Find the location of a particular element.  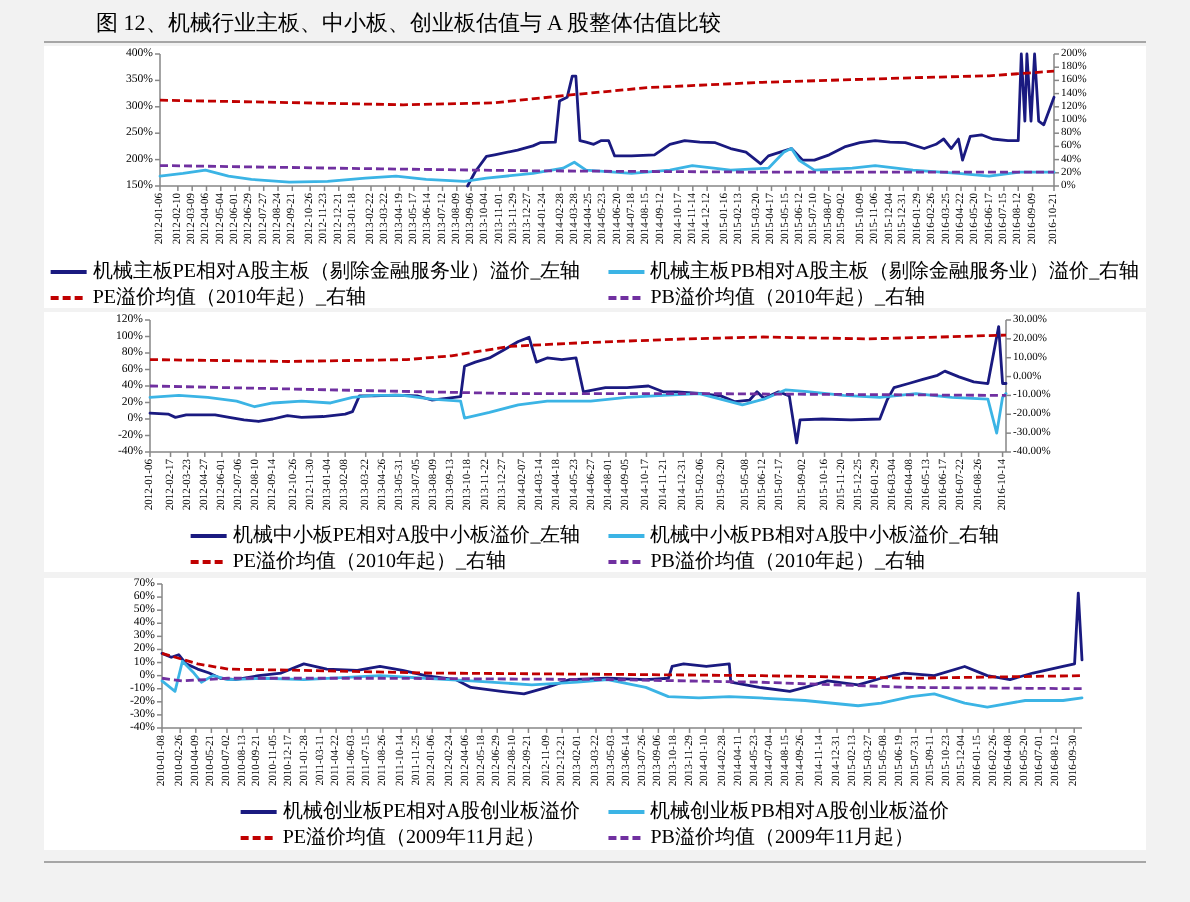

legend-label: PE溢价均值（2009年11月起） is located at coordinates (414, 837).